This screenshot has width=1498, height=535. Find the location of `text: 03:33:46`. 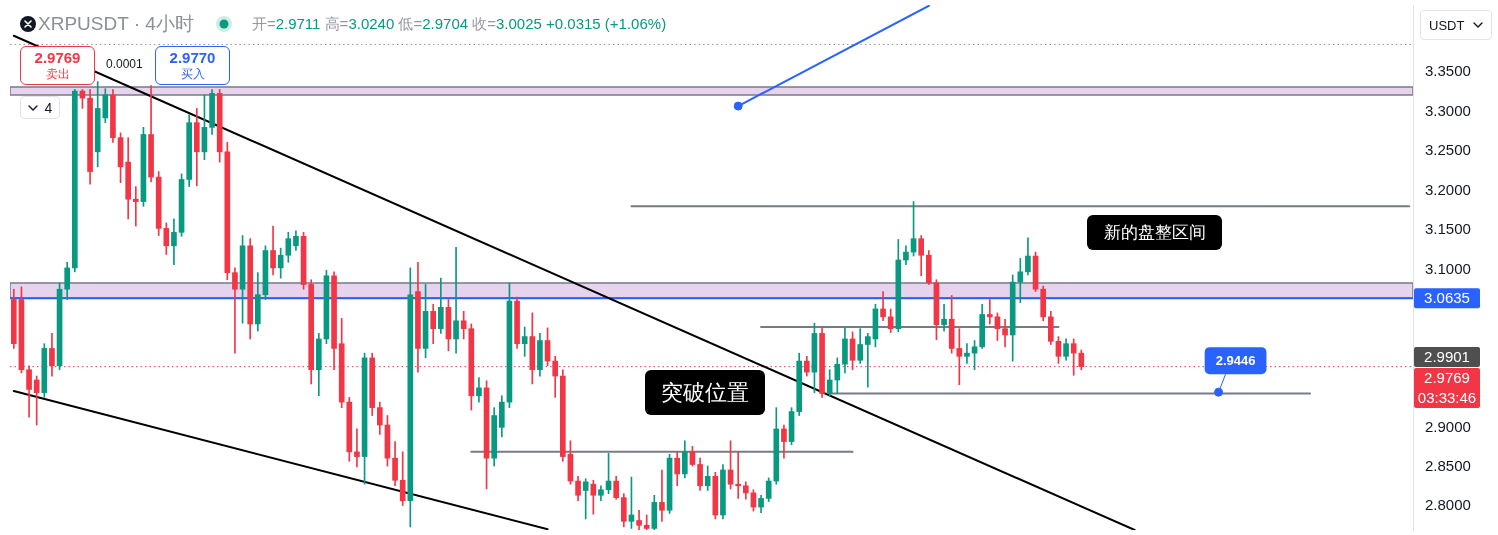

text: 03:33:46 is located at coordinates (1447, 397).